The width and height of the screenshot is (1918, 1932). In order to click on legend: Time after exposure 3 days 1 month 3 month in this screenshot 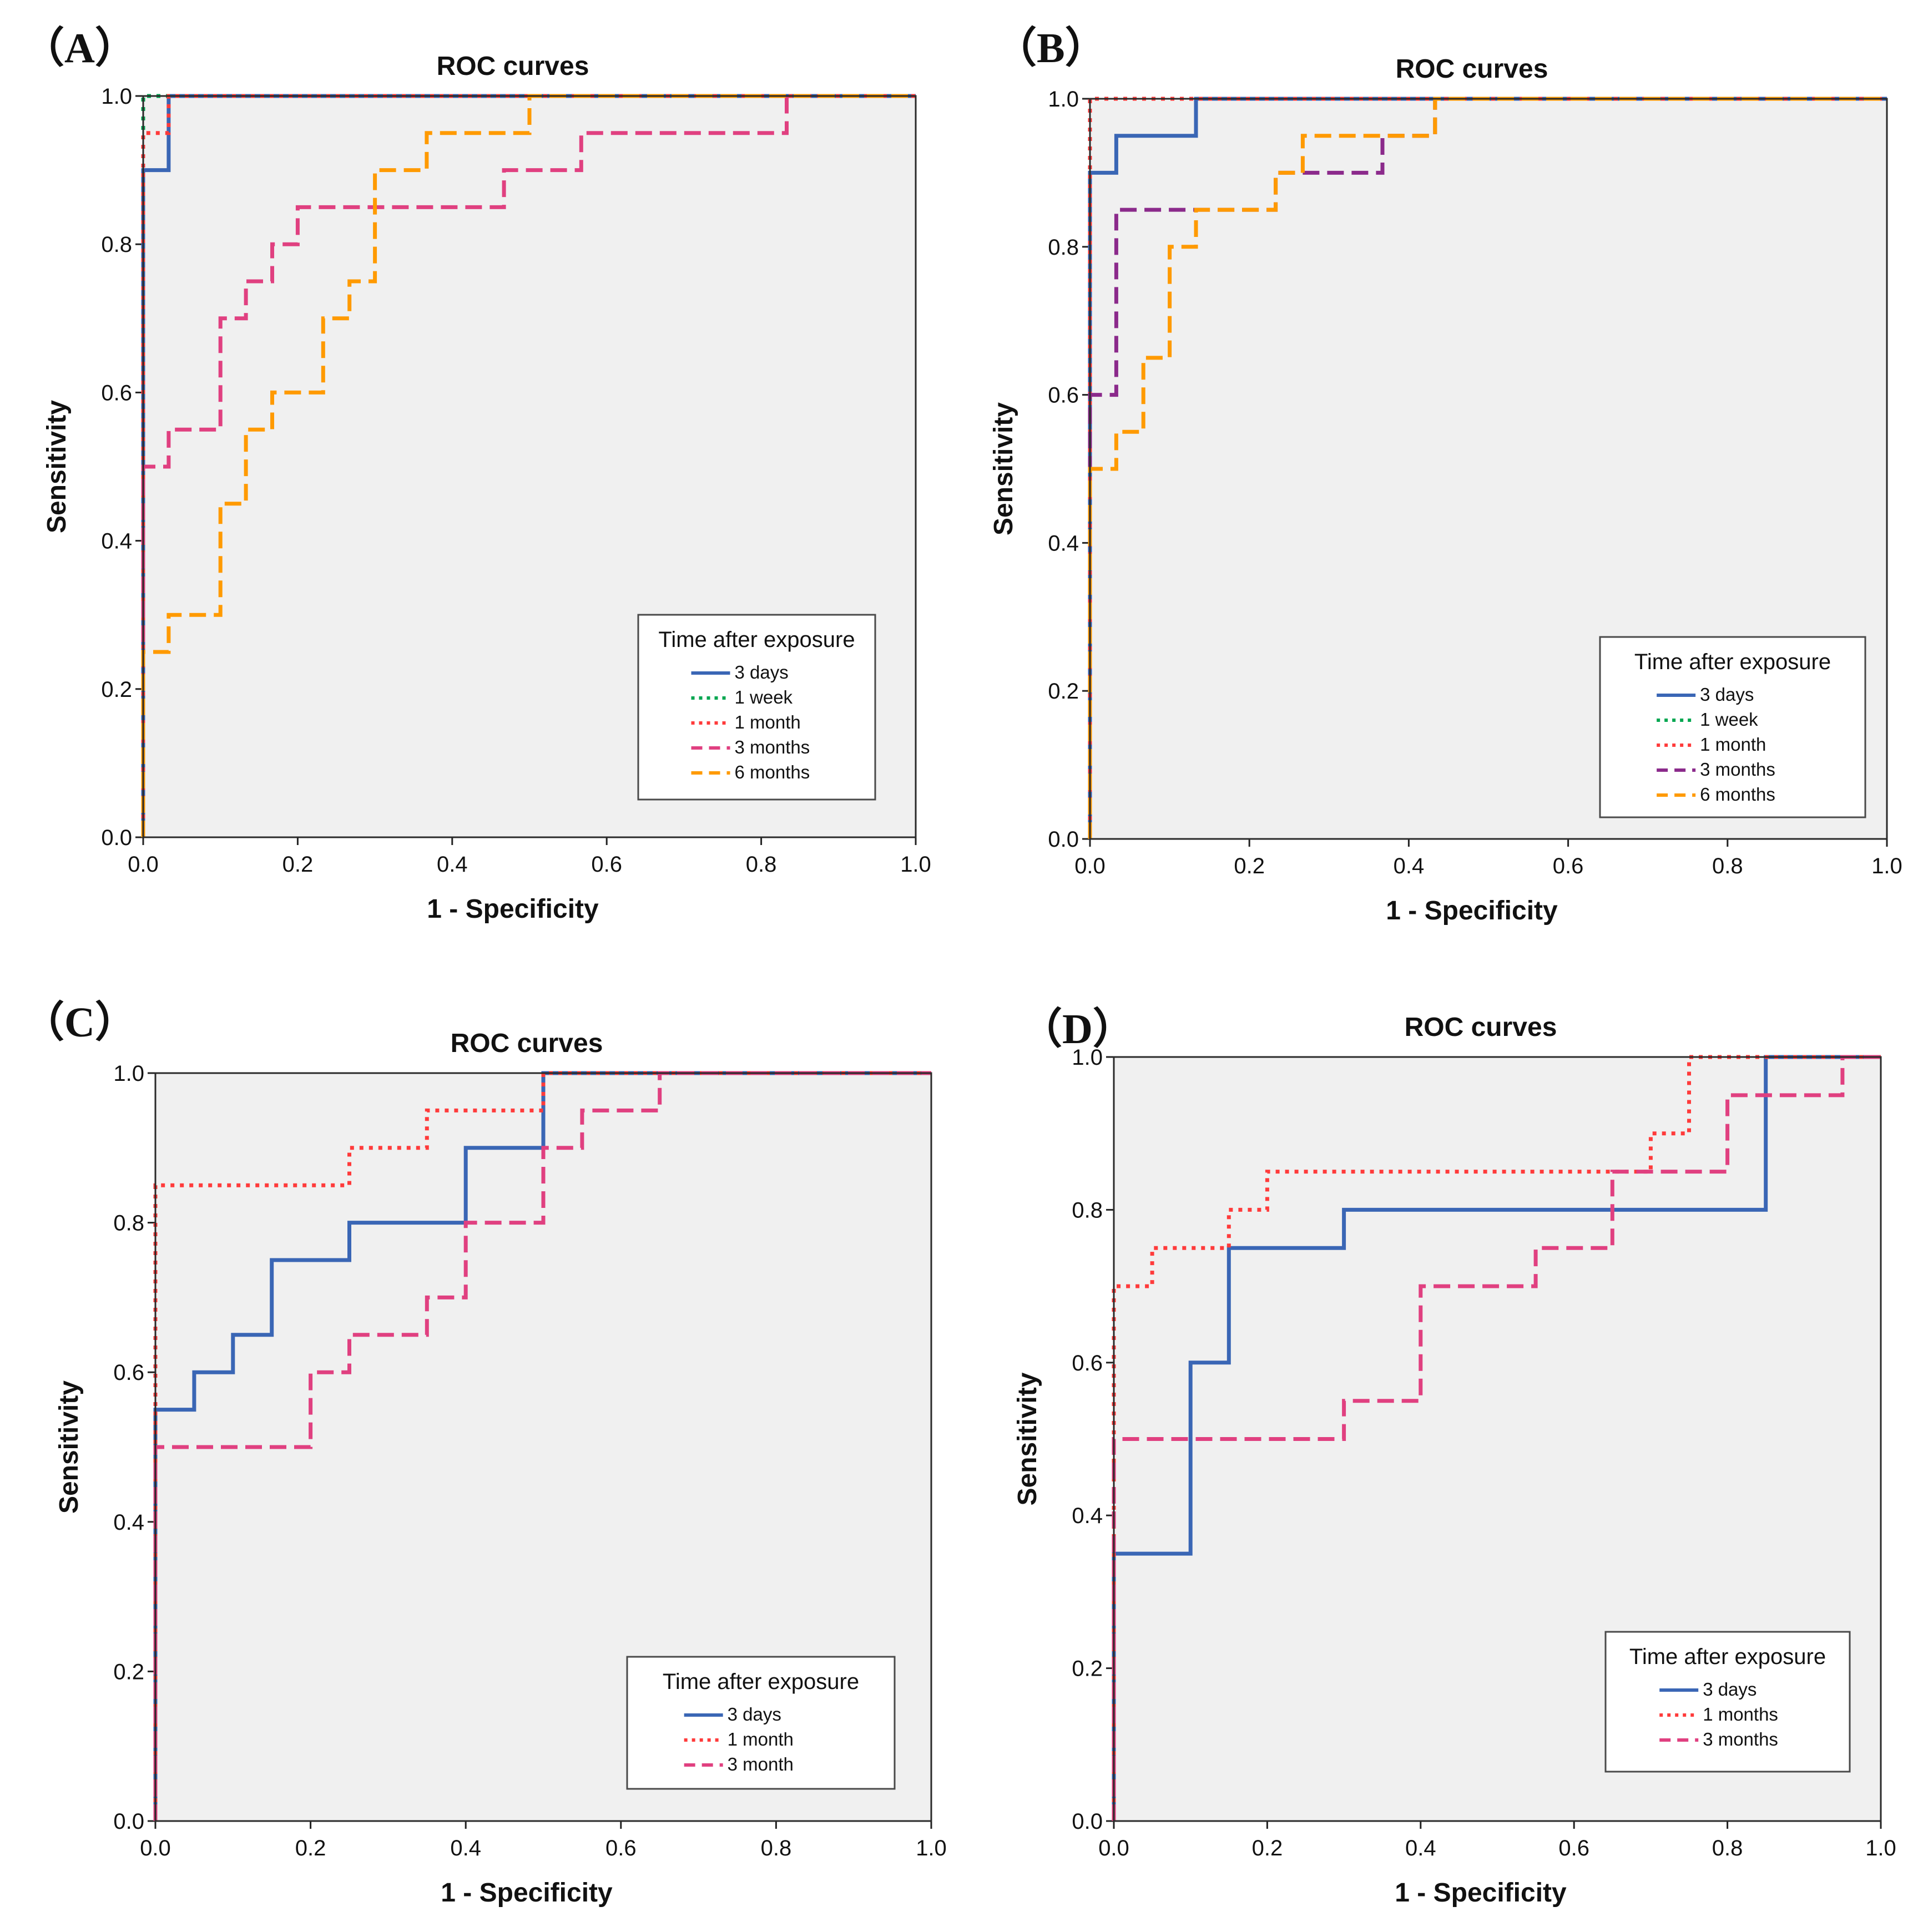, I will do `click(761, 1723)`.